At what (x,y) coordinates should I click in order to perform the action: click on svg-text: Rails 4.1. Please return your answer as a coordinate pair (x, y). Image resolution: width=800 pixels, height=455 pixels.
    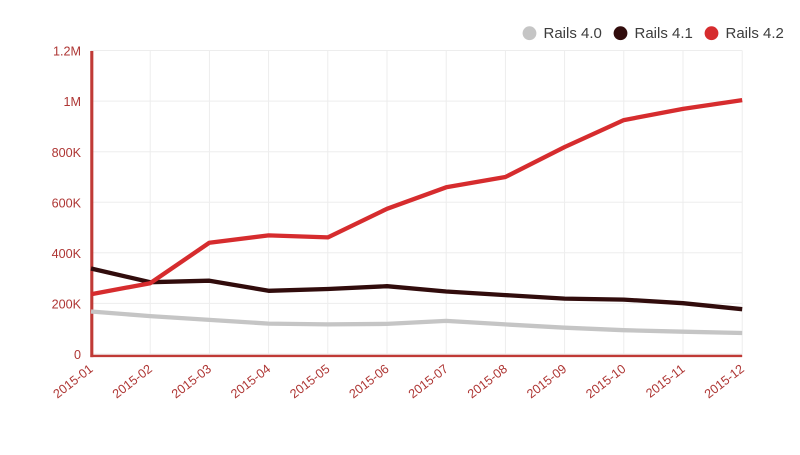
    Looking at the image, I should click on (664, 33).